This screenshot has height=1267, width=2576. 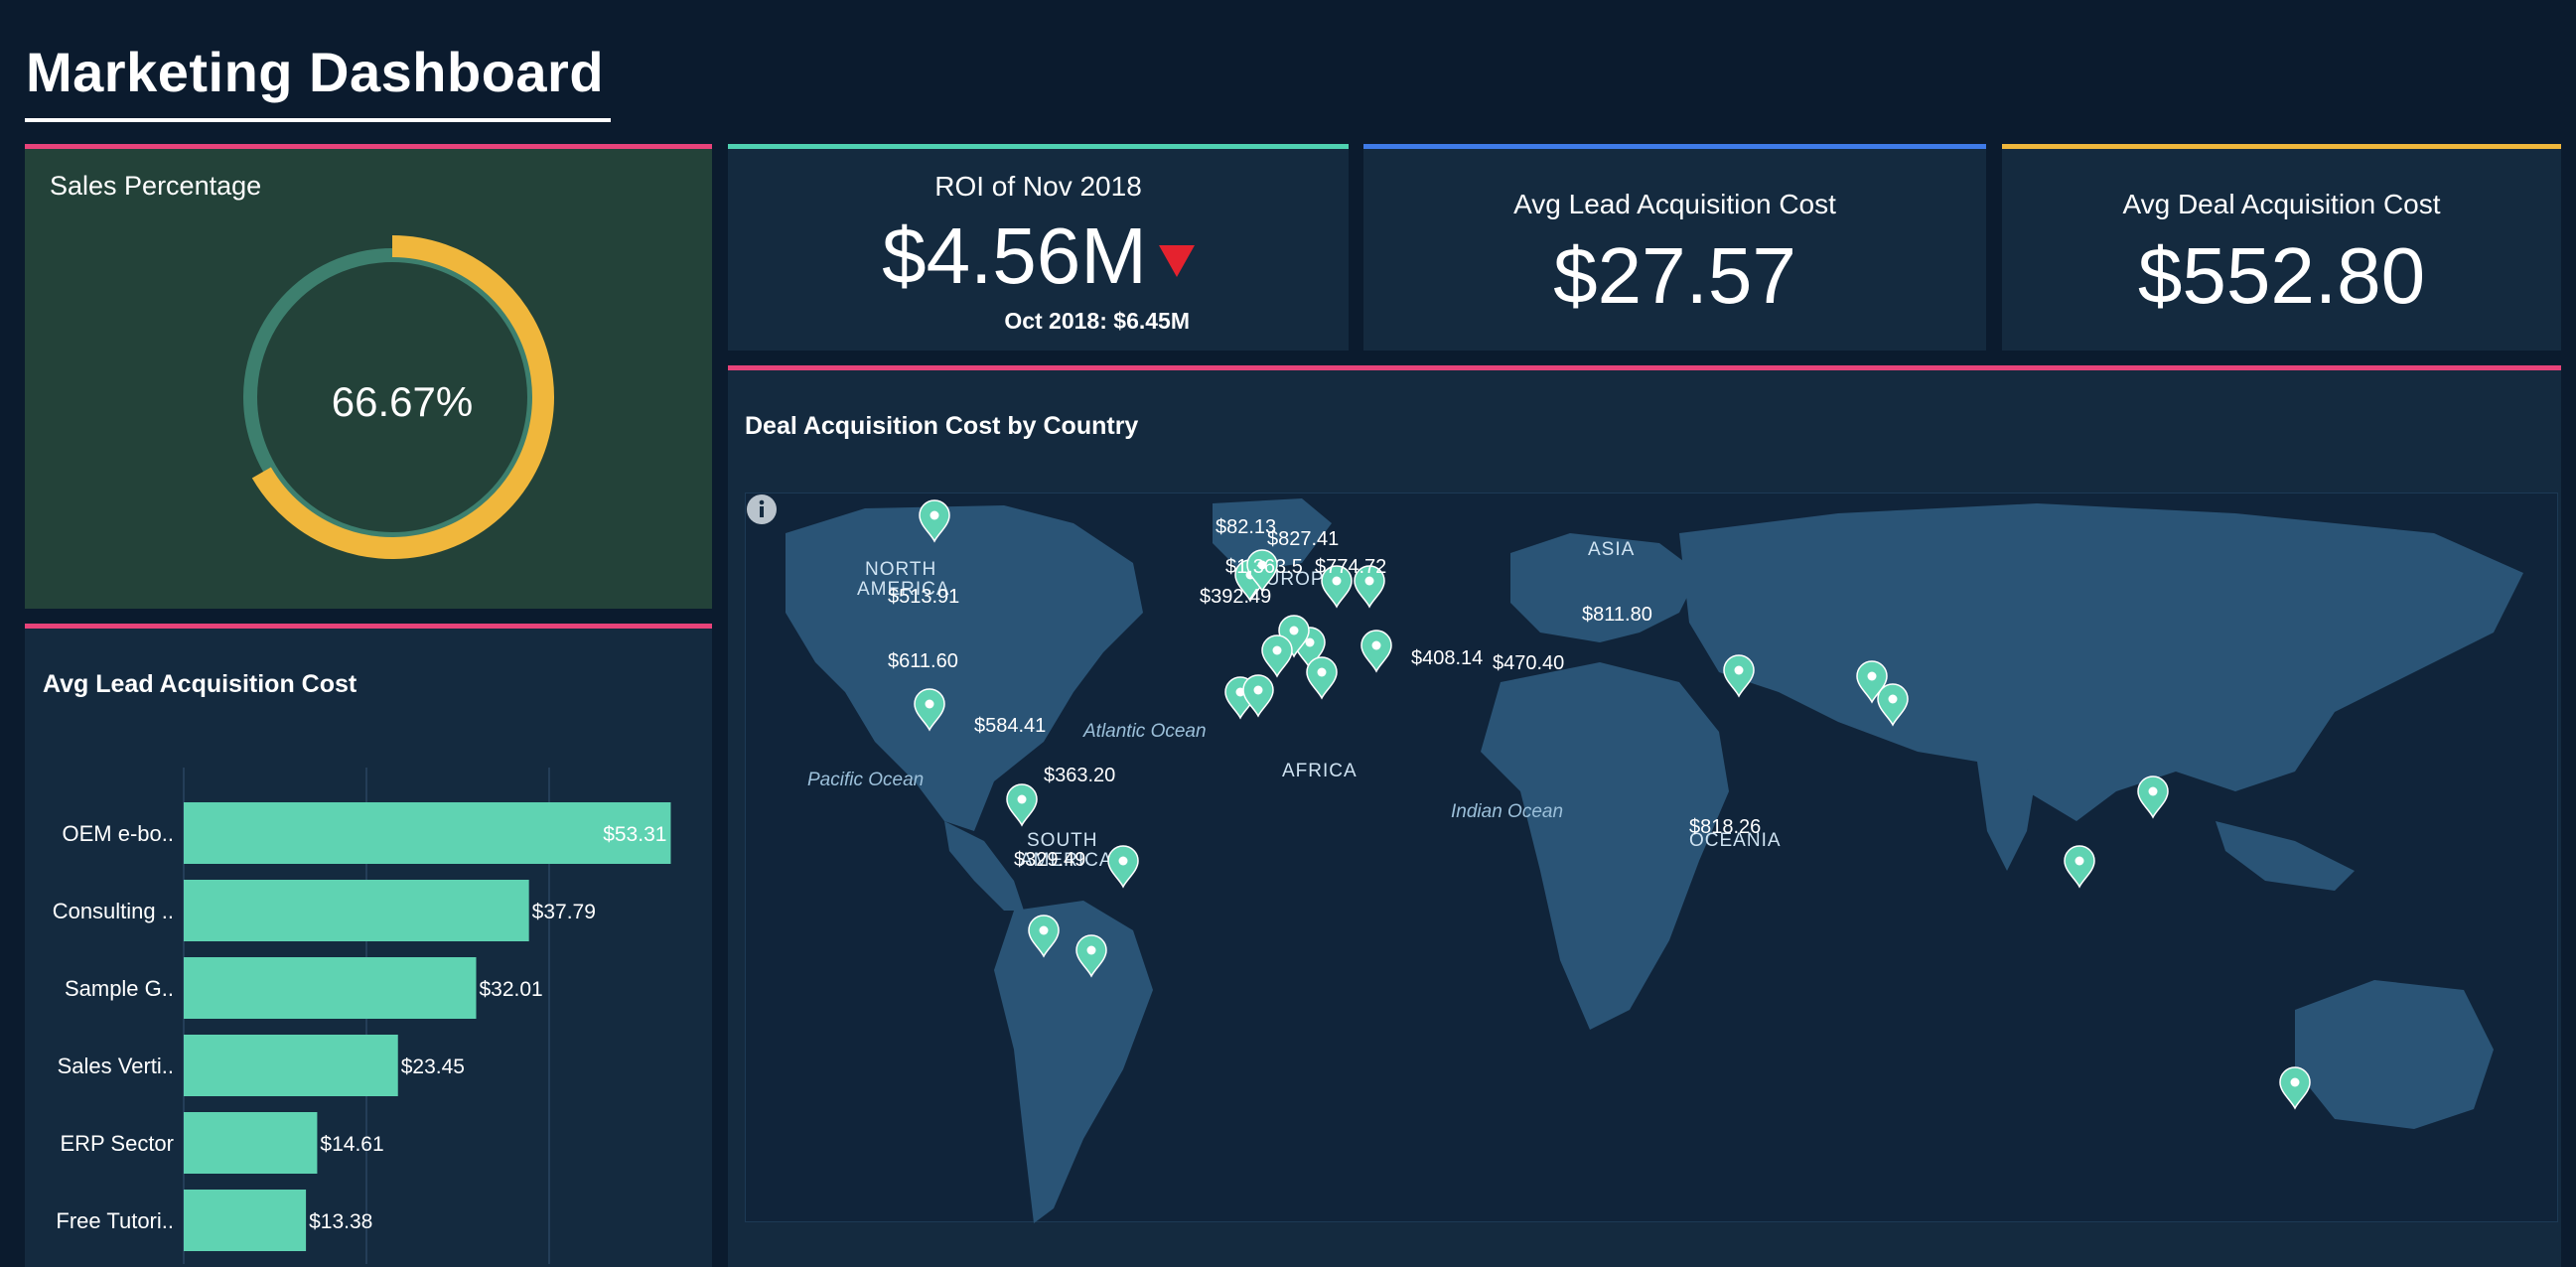 I want to click on marker-label: $392.49, so click(x=1236, y=597).